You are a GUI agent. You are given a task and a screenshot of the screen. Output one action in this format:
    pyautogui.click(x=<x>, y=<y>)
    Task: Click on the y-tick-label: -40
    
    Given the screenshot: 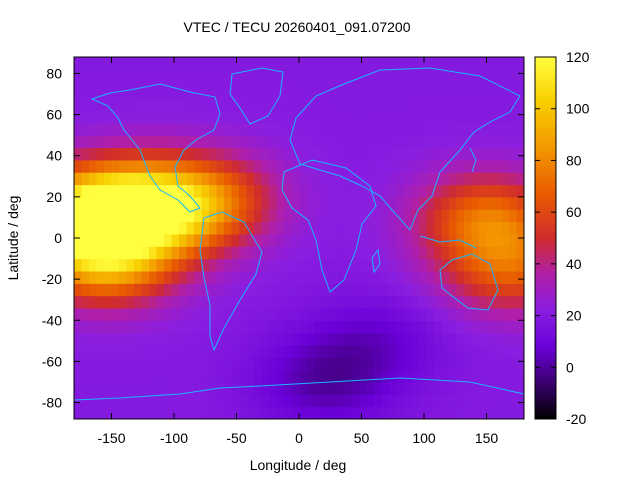 What is the action you would take?
    pyautogui.click(x=52, y=320)
    